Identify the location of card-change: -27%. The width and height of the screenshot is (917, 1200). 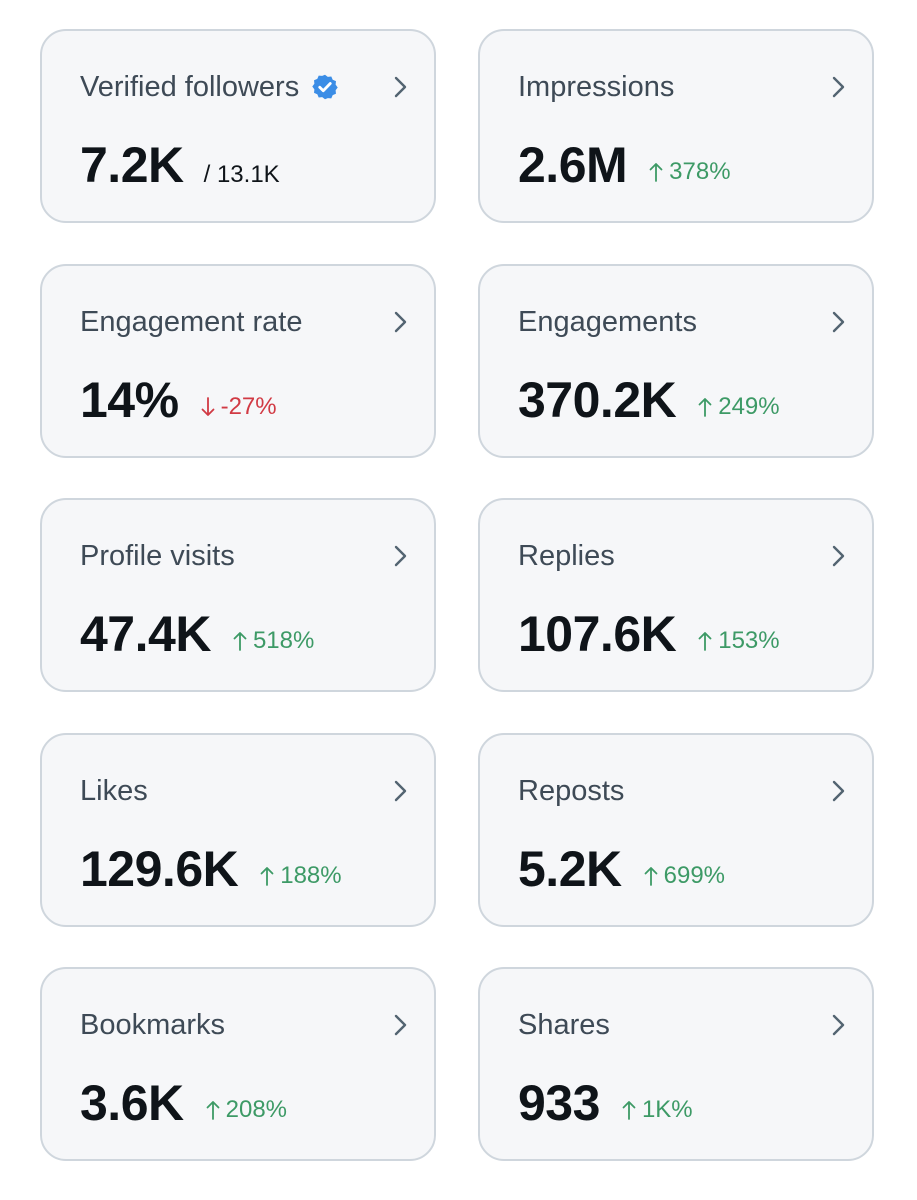
(239, 407).